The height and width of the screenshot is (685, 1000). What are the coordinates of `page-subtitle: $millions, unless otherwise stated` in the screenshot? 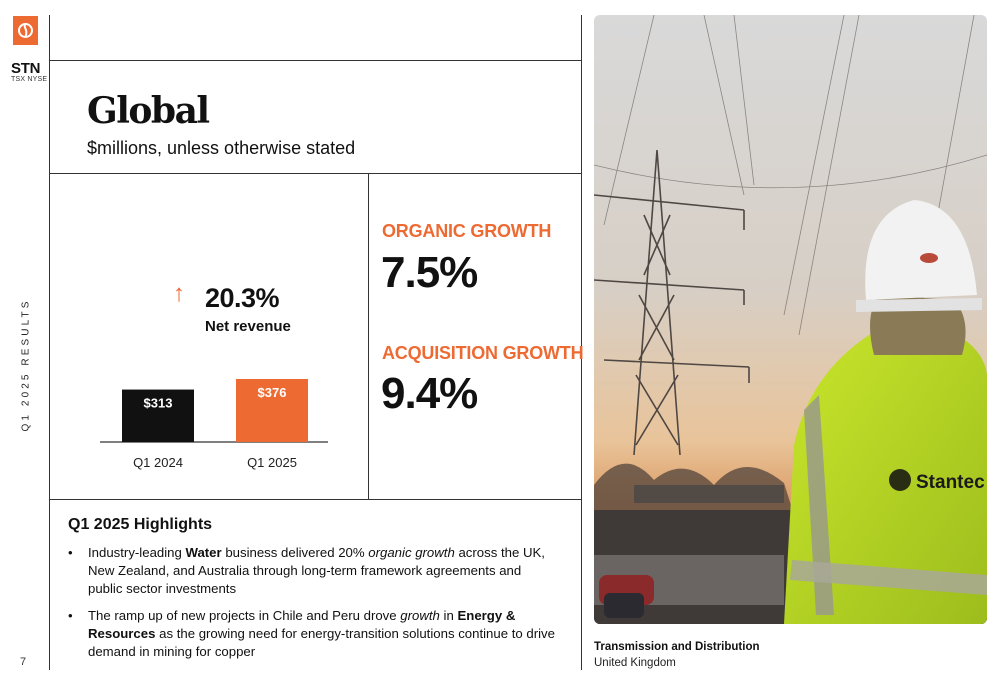 It's located at (221, 148).